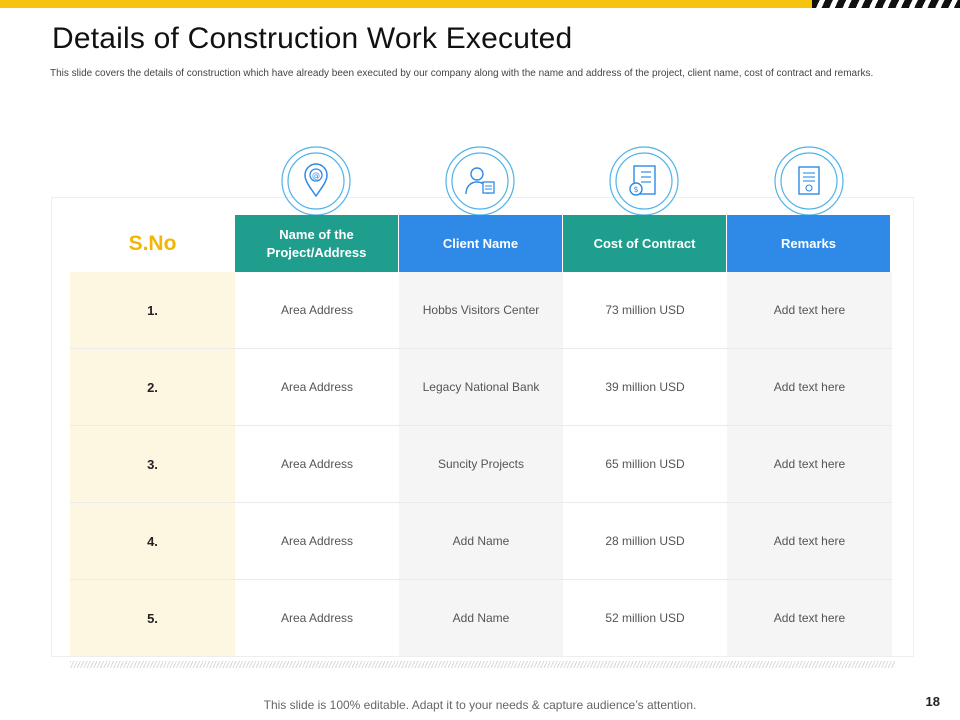  Describe the element at coordinates (645, 310) in the screenshot. I see `row-cost: 73 million USD` at that location.